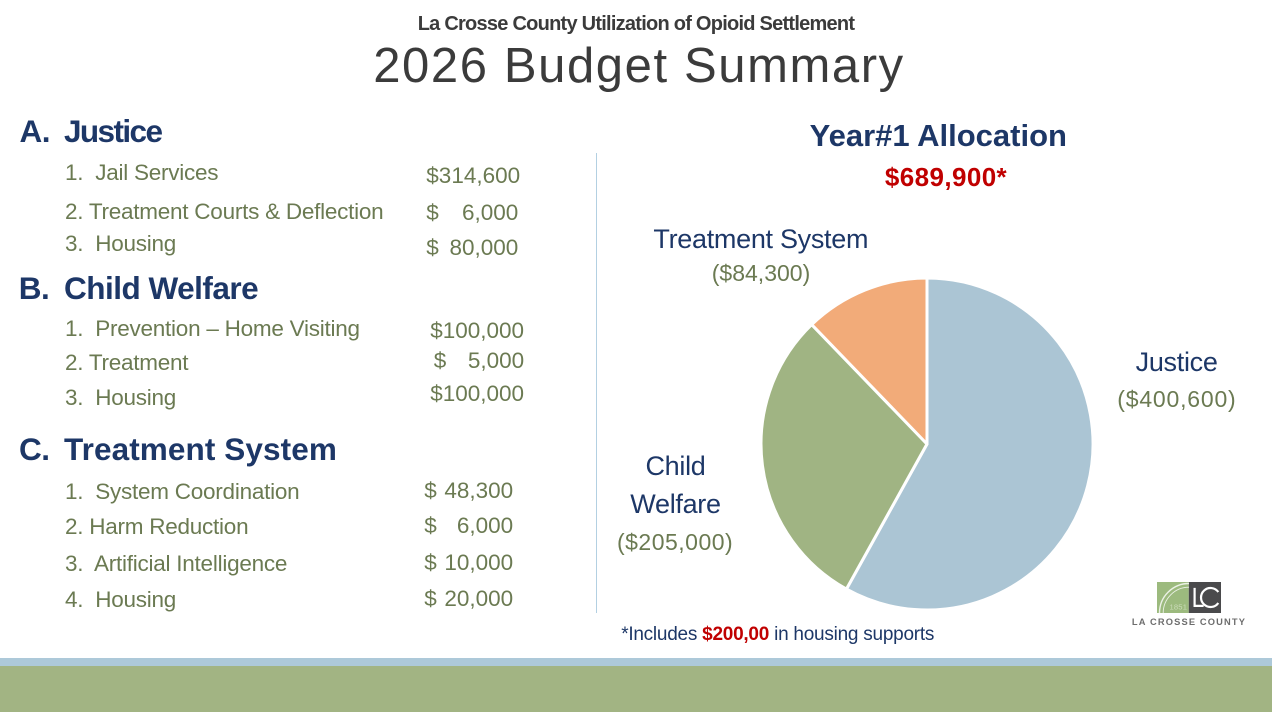  Describe the element at coordinates (1178, 606) in the screenshot. I see `svg-text: 1851` at that location.